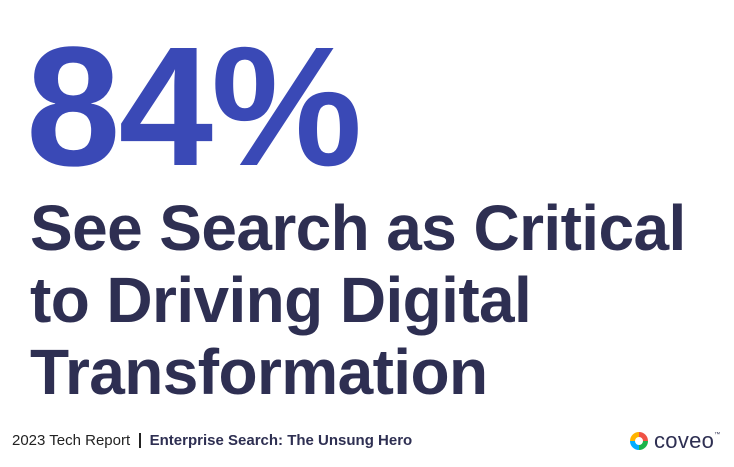 The height and width of the screenshot is (467, 734). What do you see at coordinates (71, 440) in the screenshot?
I see `report-label: 2023 Tech Report` at bounding box center [71, 440].